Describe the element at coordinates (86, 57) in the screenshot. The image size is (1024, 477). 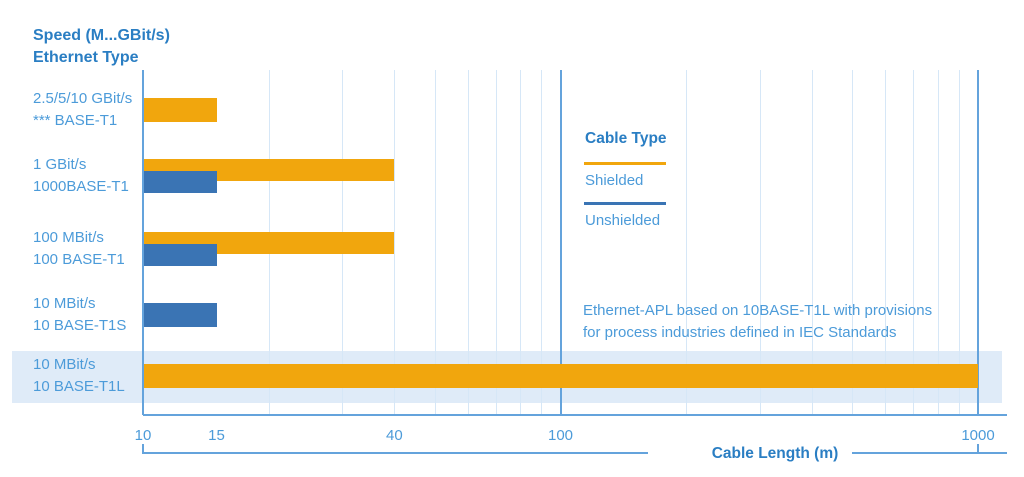
I see `y-axis-header-type: Ethernet Type` at that location.